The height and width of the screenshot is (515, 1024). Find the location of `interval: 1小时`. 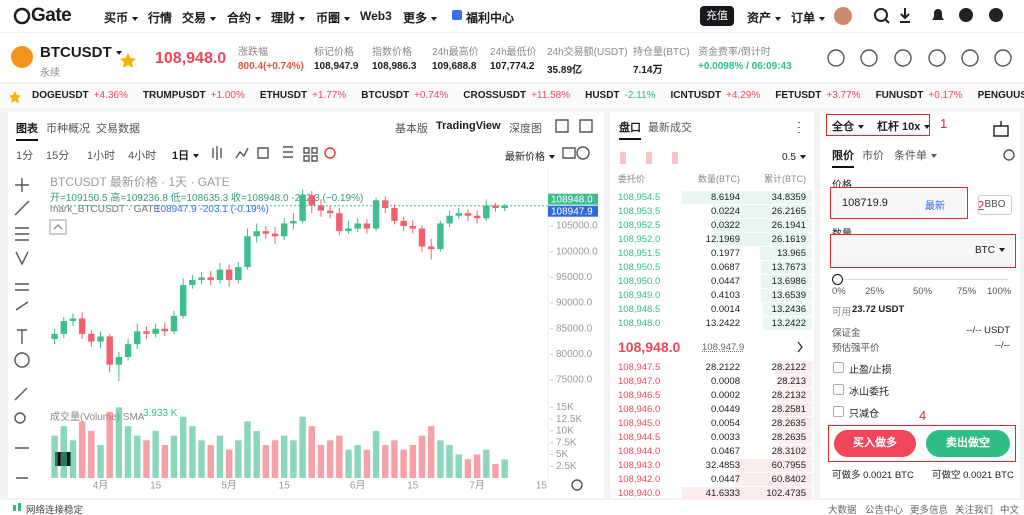

interval: 1小时 is located at coordinates (101, 156).